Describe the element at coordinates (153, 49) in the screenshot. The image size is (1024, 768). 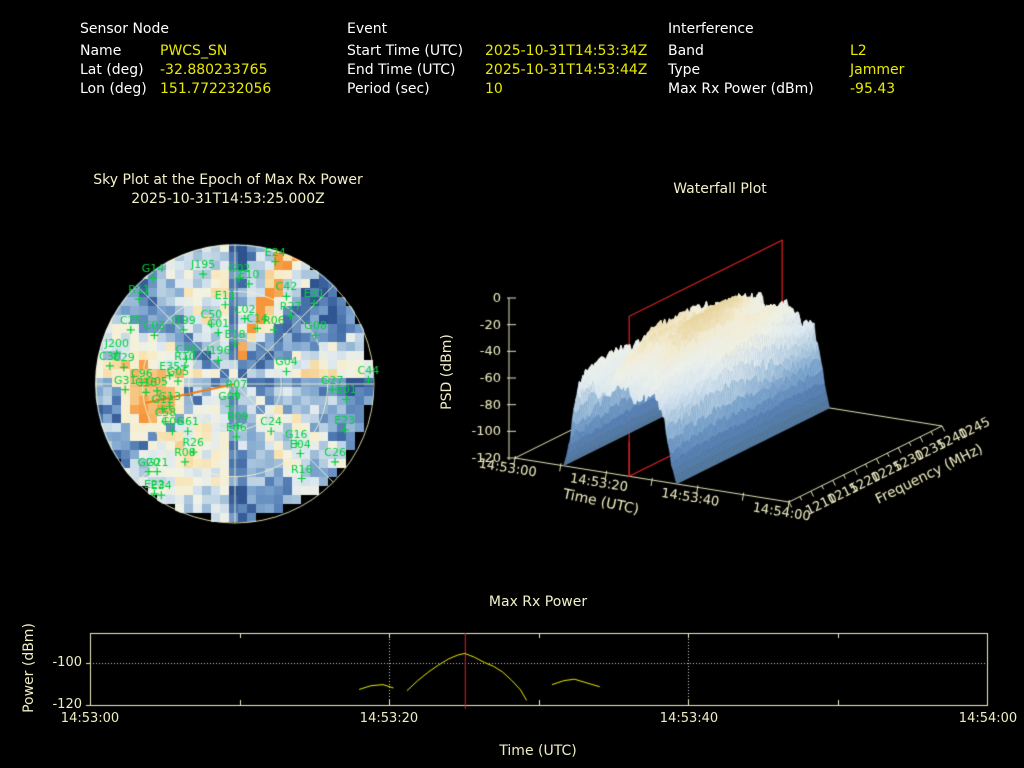
I see `sensor-name-row: Name PWCS_SN` at that location.